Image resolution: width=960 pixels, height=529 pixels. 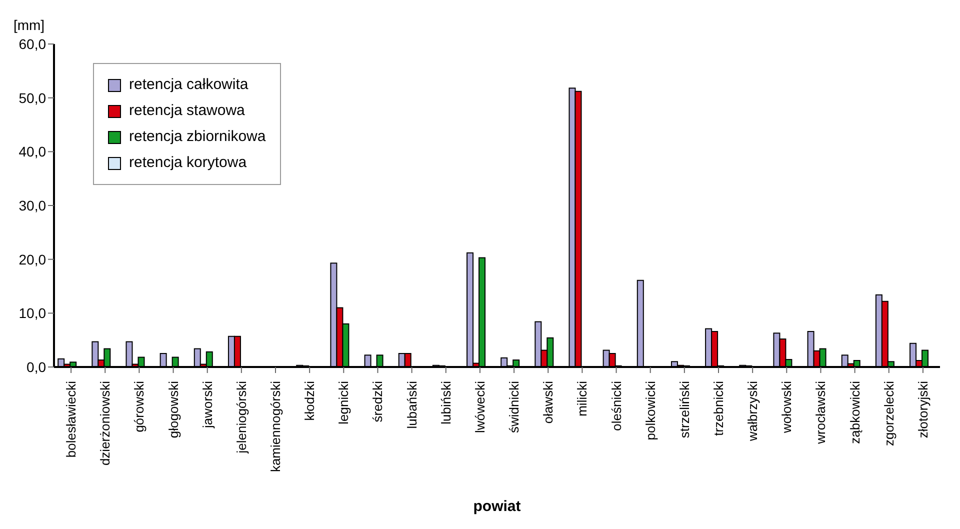 What do you see at coordinates (36, 366) in the screenshot?
I see `y-tick-label: 0,0` at bounding box center [36, 366].